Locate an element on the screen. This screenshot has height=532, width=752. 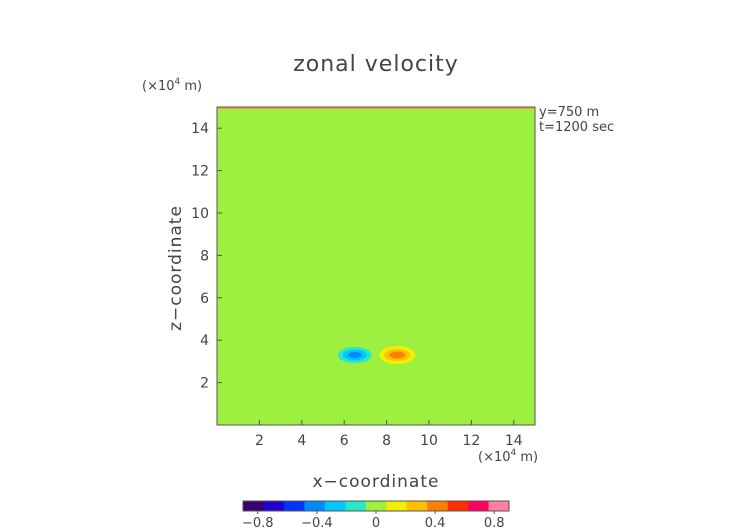
y-unit-label: (×104 m) is located at coordinates (172, 85).